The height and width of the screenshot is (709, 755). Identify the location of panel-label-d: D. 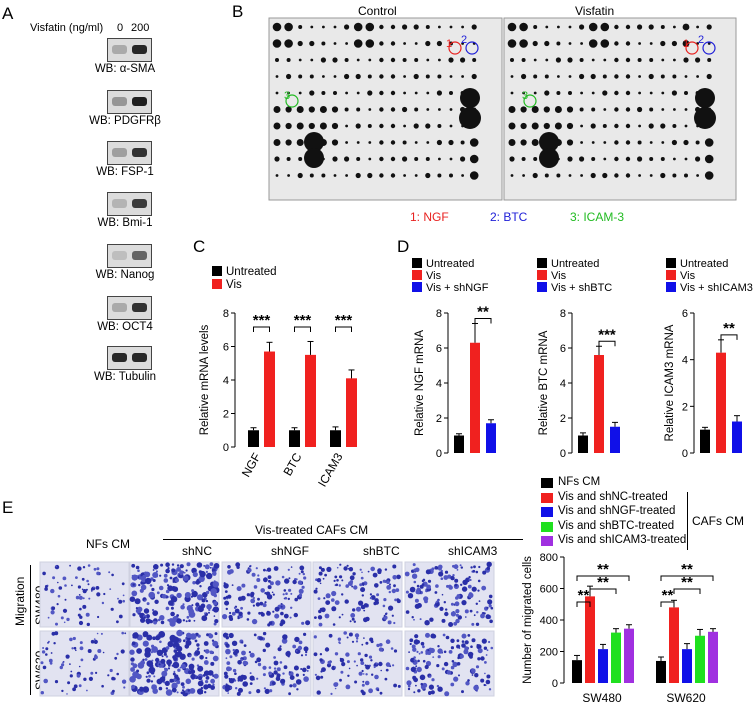
(403, 246).